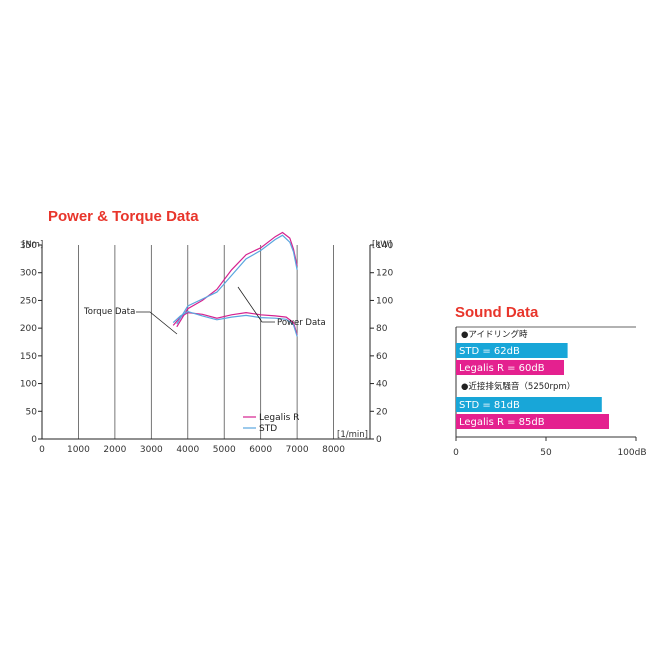  Describe the element at coordinates (260, 450) in the screenshot. I see `x-tick-6000: 6000` at that location.